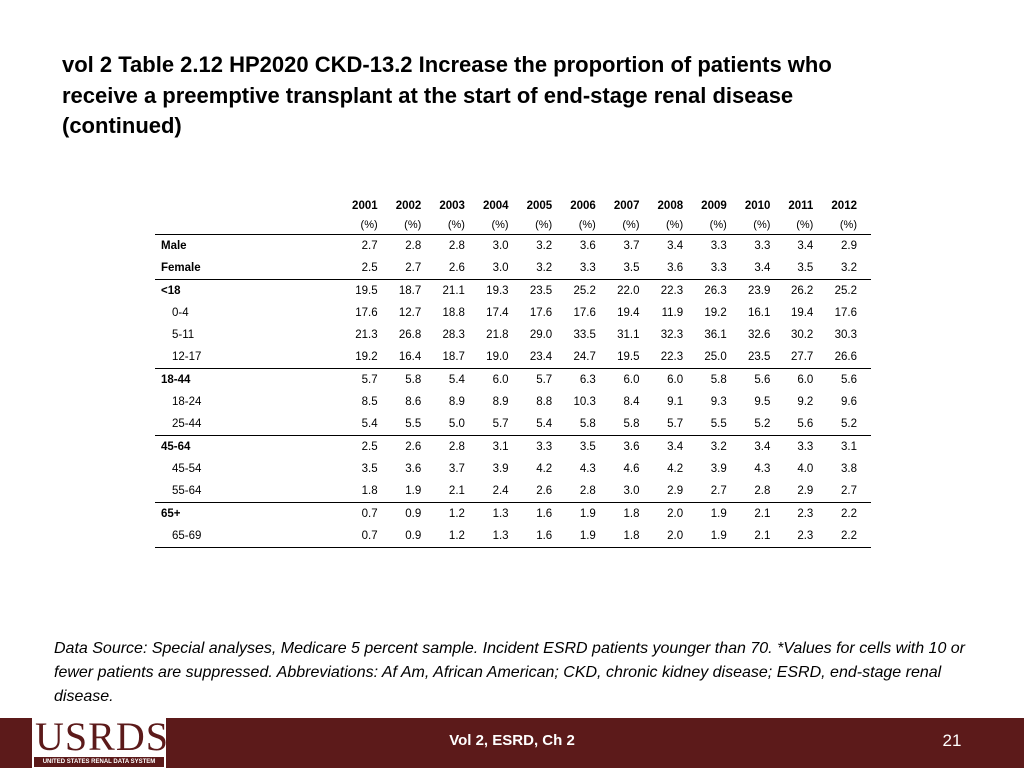 The height and width of the screenshot is (768, 1024). Describe the element at coordinates (849, 513) in the screenshot. I see `table-cell: 2.2` at that location.